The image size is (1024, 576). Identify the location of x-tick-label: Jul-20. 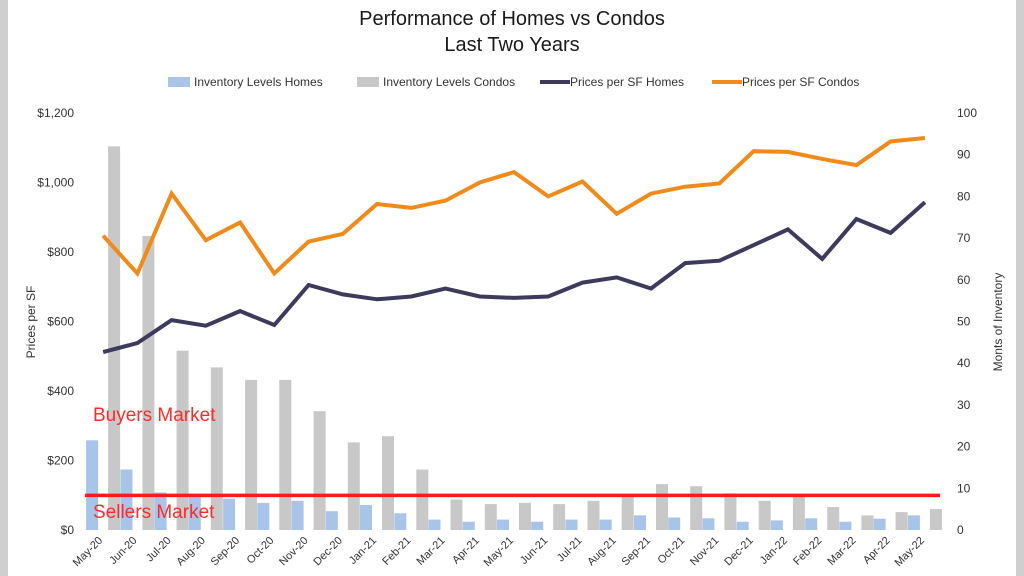
(159, 550).